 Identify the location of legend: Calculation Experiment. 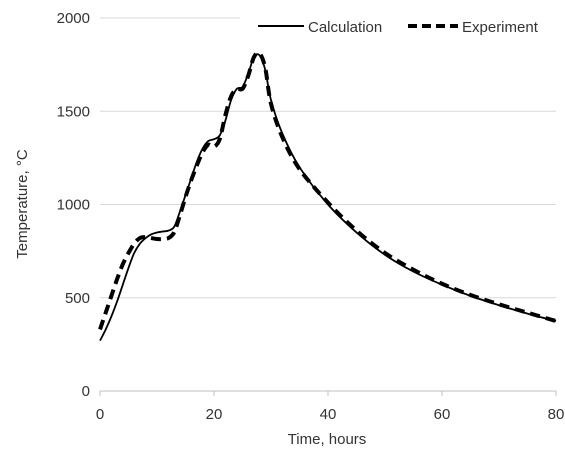
(399, 27).